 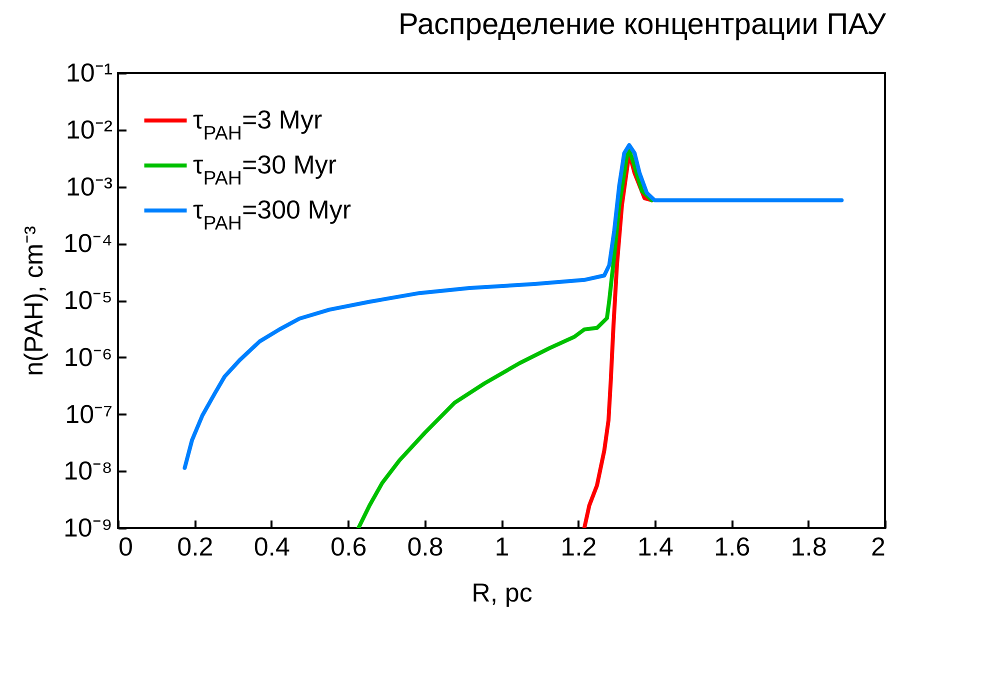 What do you see at coordinates (89, 73) in the screenshot?
I see `y-tick-label: 10⁻¹` at bounding box center [89, 73].